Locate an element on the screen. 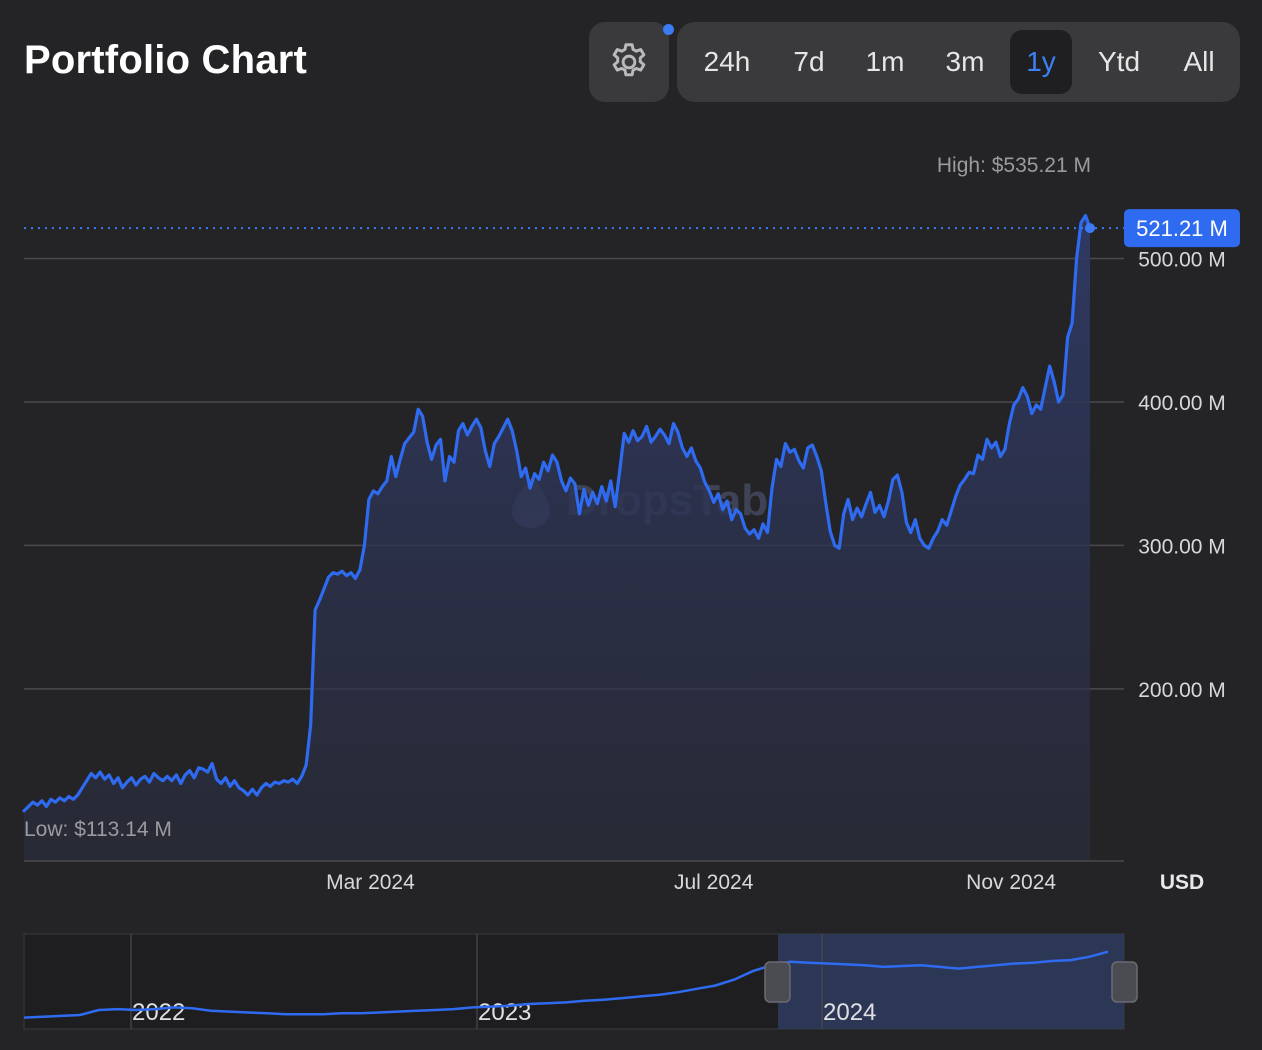 This screenshot has height=1050, width=1262. current-price-dot is located at coordinates (1090, 228).